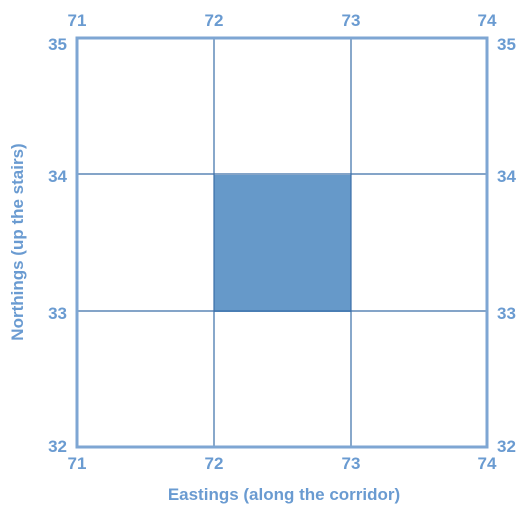 The height and width of the screenshot is (506, 520). Describe the element at coordinates (77, 20) in the screenshot. I see `top-easting-label: 71` at that location.